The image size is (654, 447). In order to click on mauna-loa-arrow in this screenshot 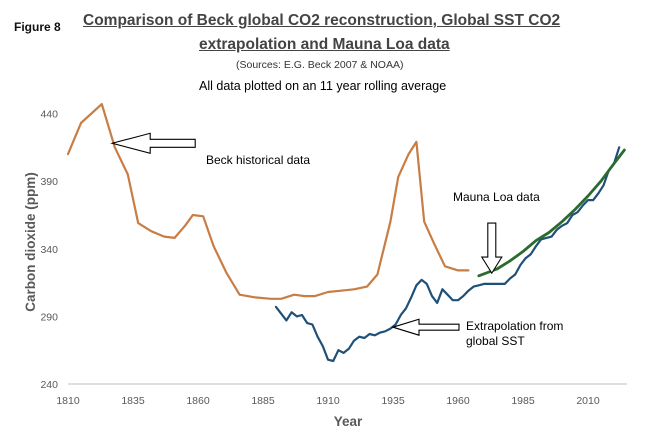, I will do `click(491, 248)`.